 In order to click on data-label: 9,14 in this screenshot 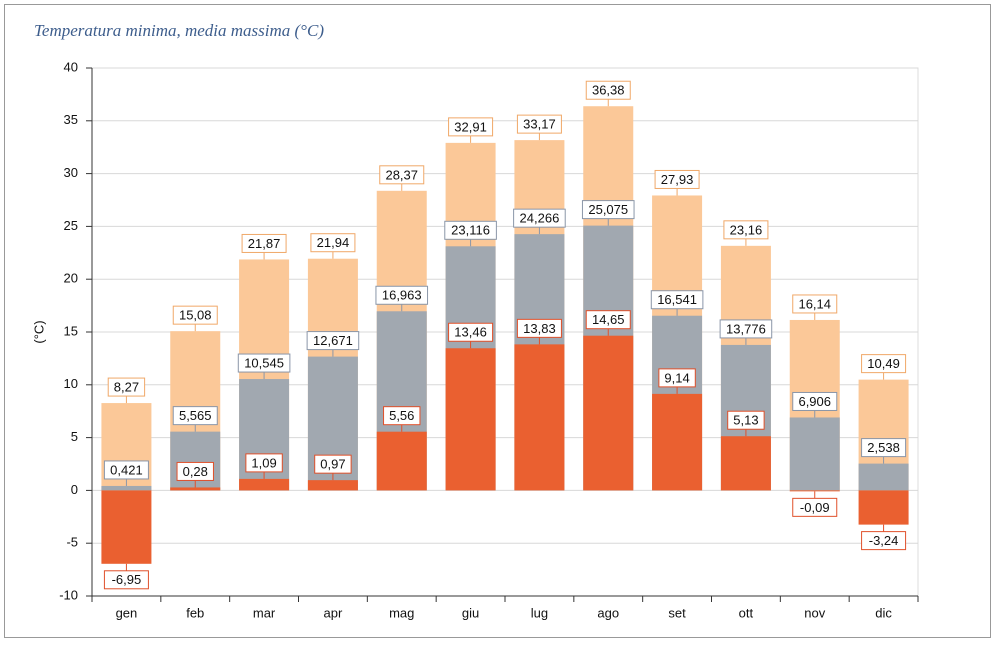, I will do `click(676, 377)`.